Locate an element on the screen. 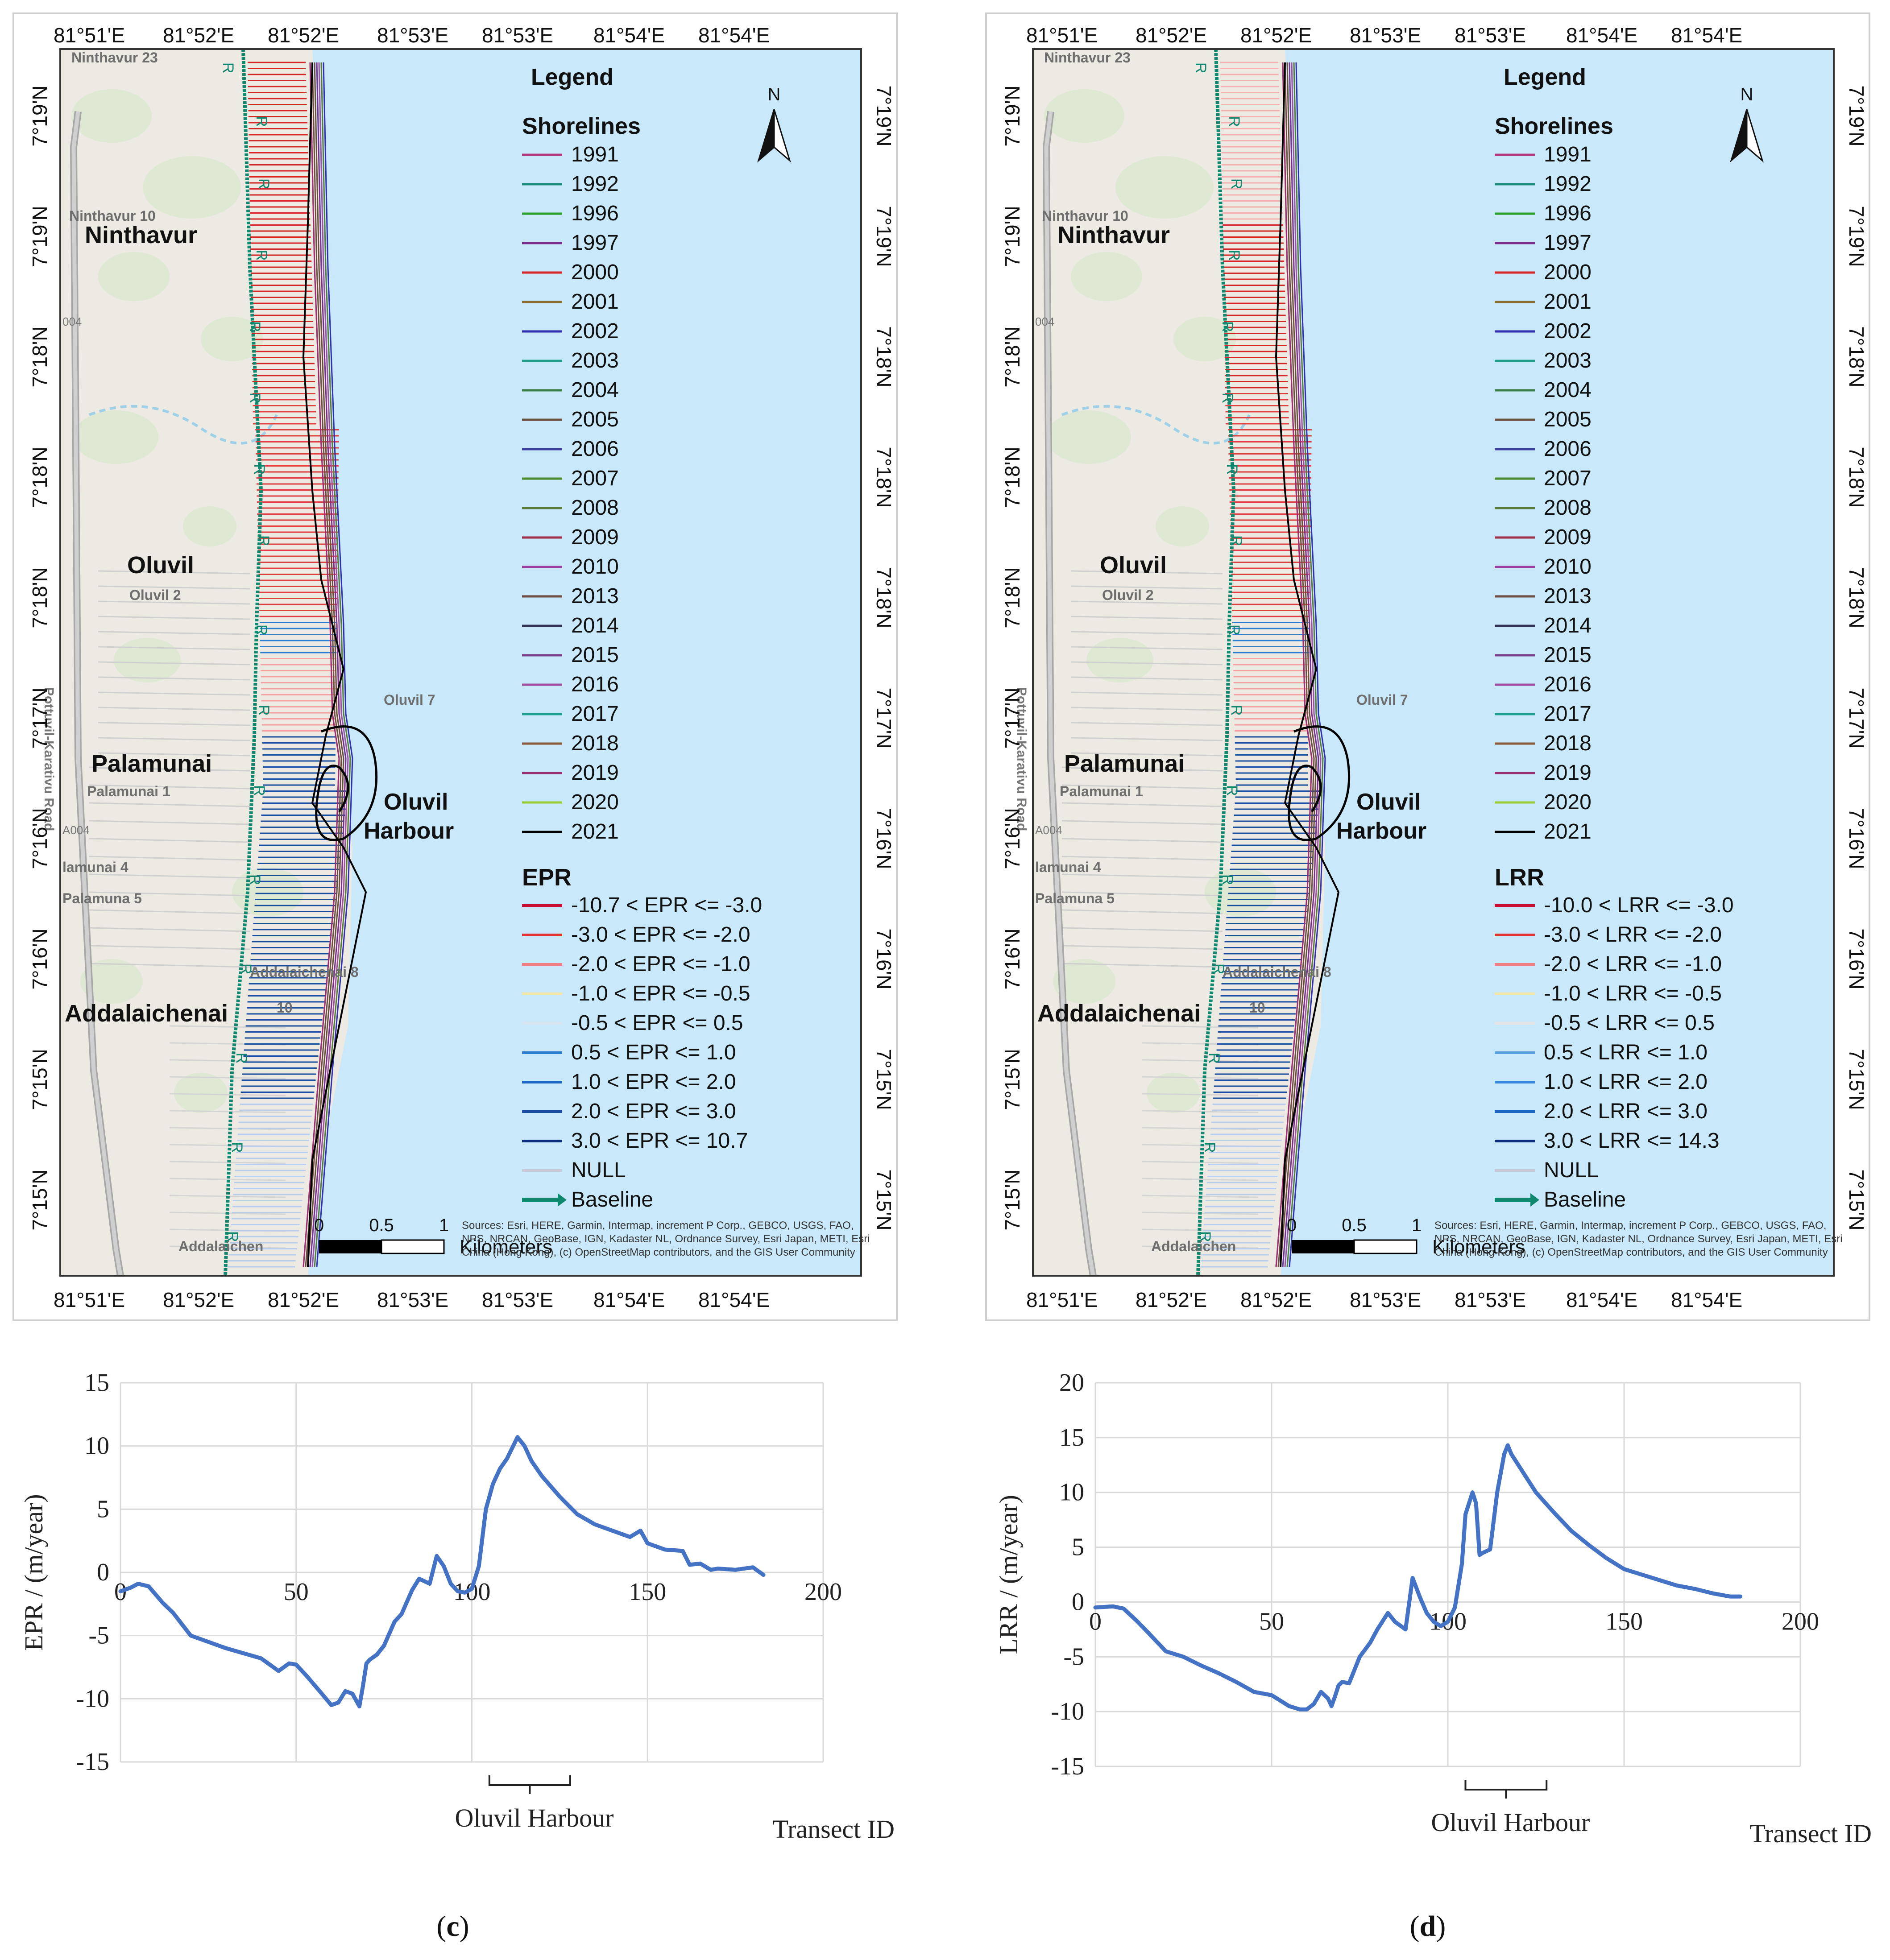  x-tick-label: 150 is located at coordinates (647, 1592).